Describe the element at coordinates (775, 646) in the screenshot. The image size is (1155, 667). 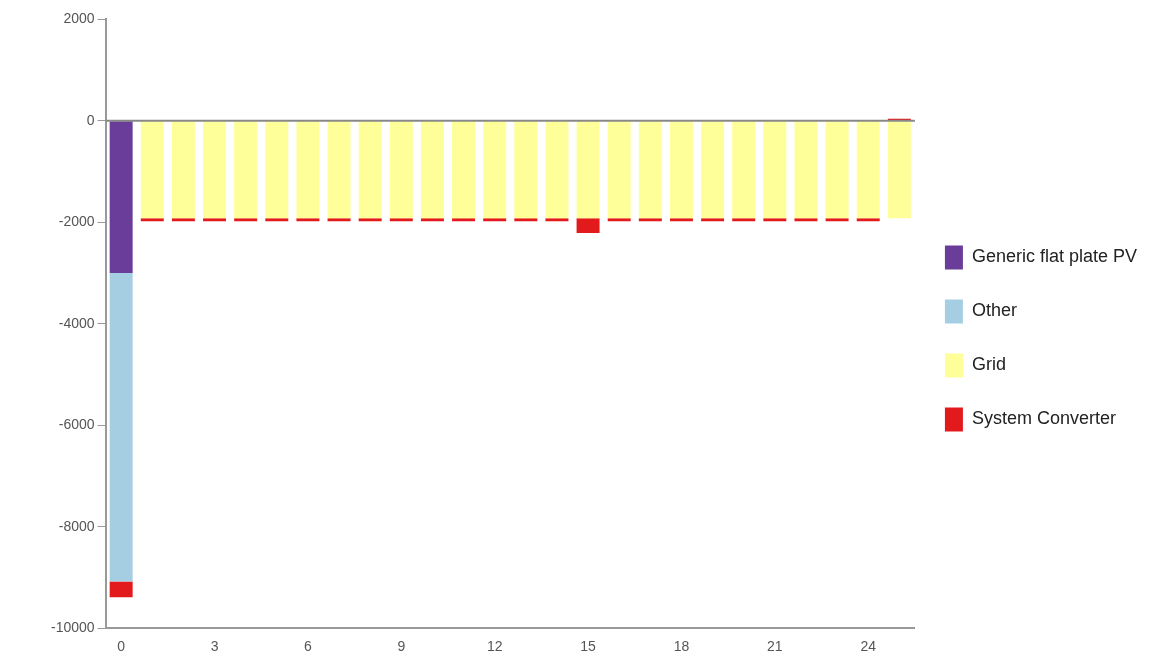
I see `x-tick-label: 21` at that location.